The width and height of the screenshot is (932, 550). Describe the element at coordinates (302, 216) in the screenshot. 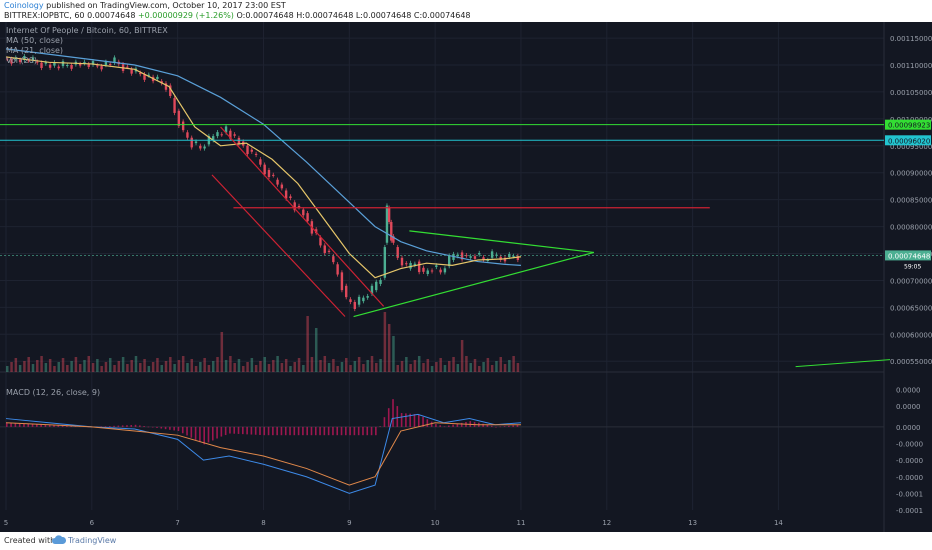

I see `channel-upper-line` at that location.